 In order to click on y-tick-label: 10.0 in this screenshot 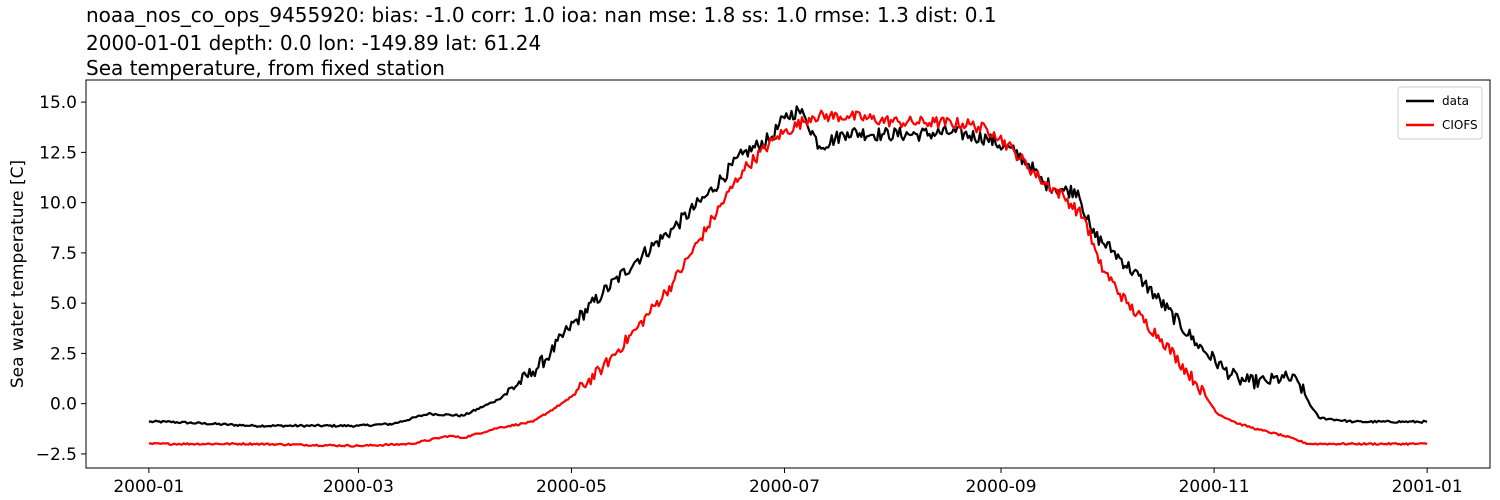, I will do `click(58, 204)`.